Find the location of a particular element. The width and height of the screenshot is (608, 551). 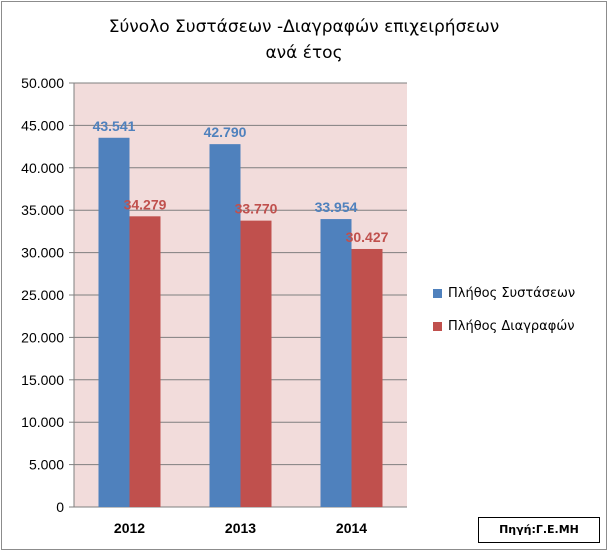

data-label-2014-series-2: 30.427 is located at coordinates (367, 237).